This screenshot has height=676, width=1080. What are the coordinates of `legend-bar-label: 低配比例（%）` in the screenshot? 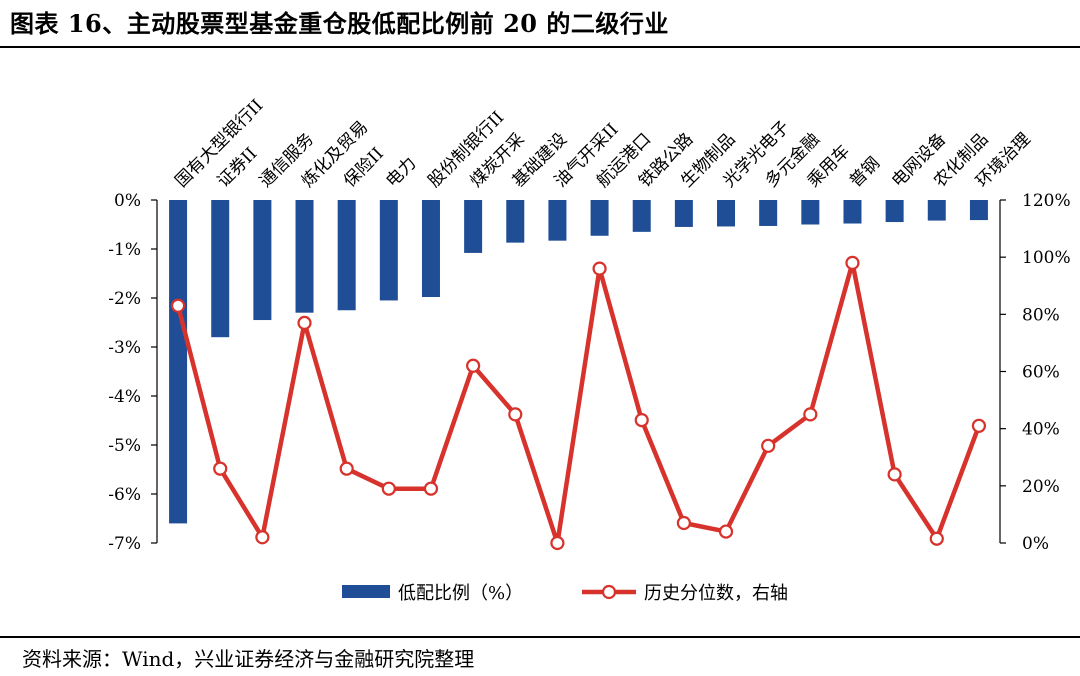 It's located at (460, 593).